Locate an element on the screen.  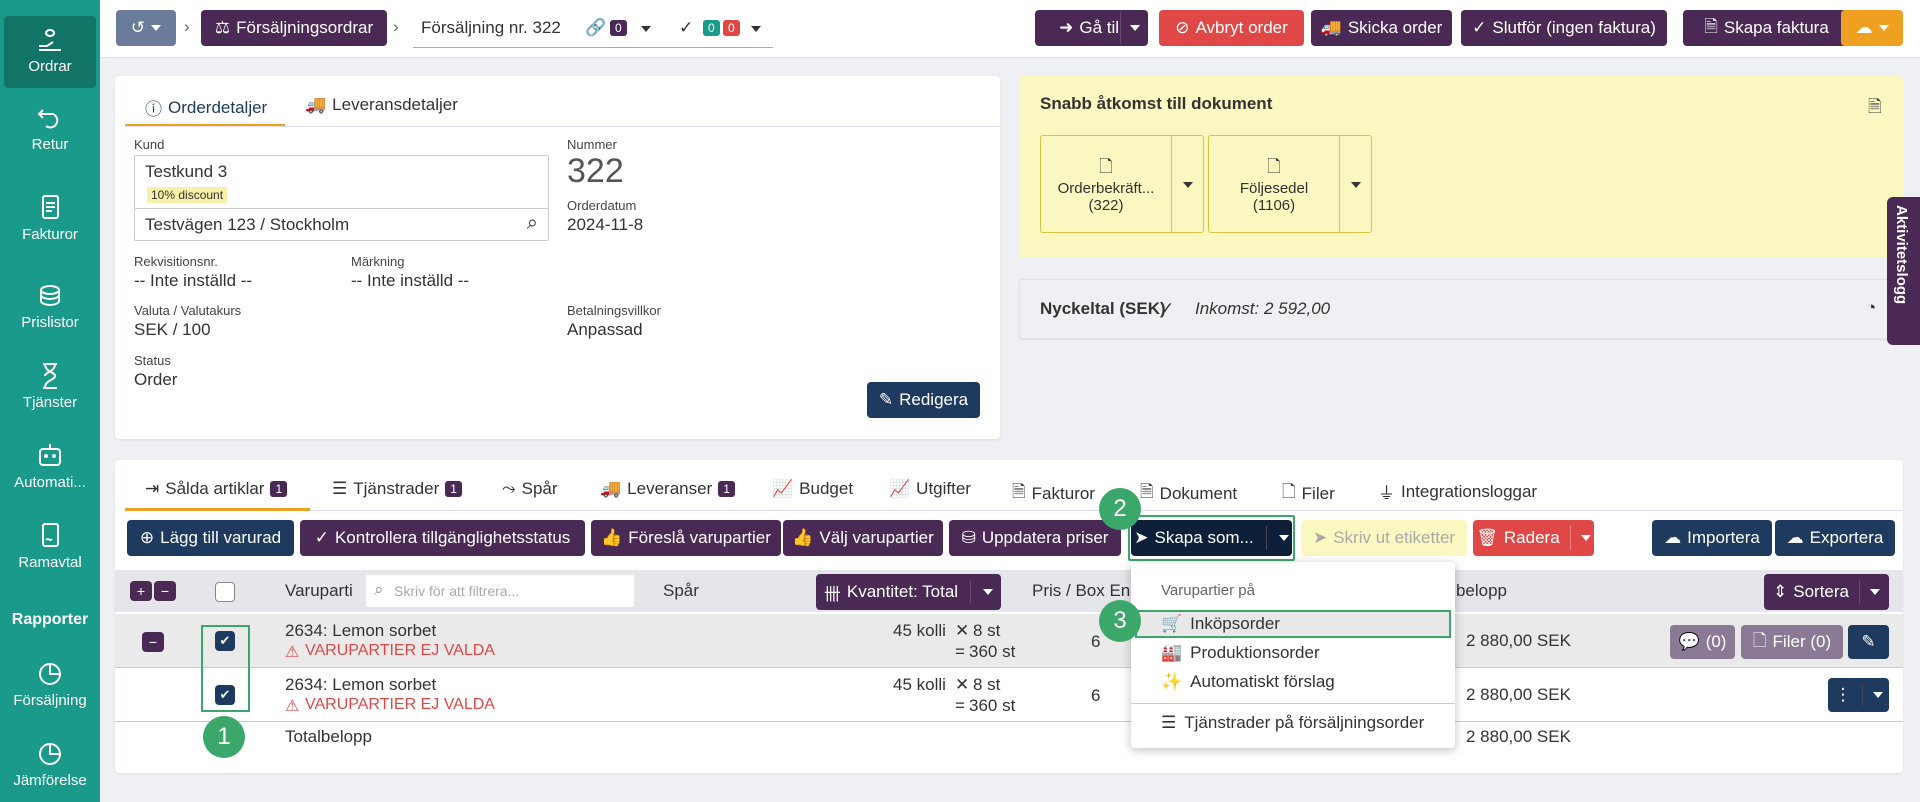
sort-button: ⇕ Sortera is located at coordinates (1826, 592).